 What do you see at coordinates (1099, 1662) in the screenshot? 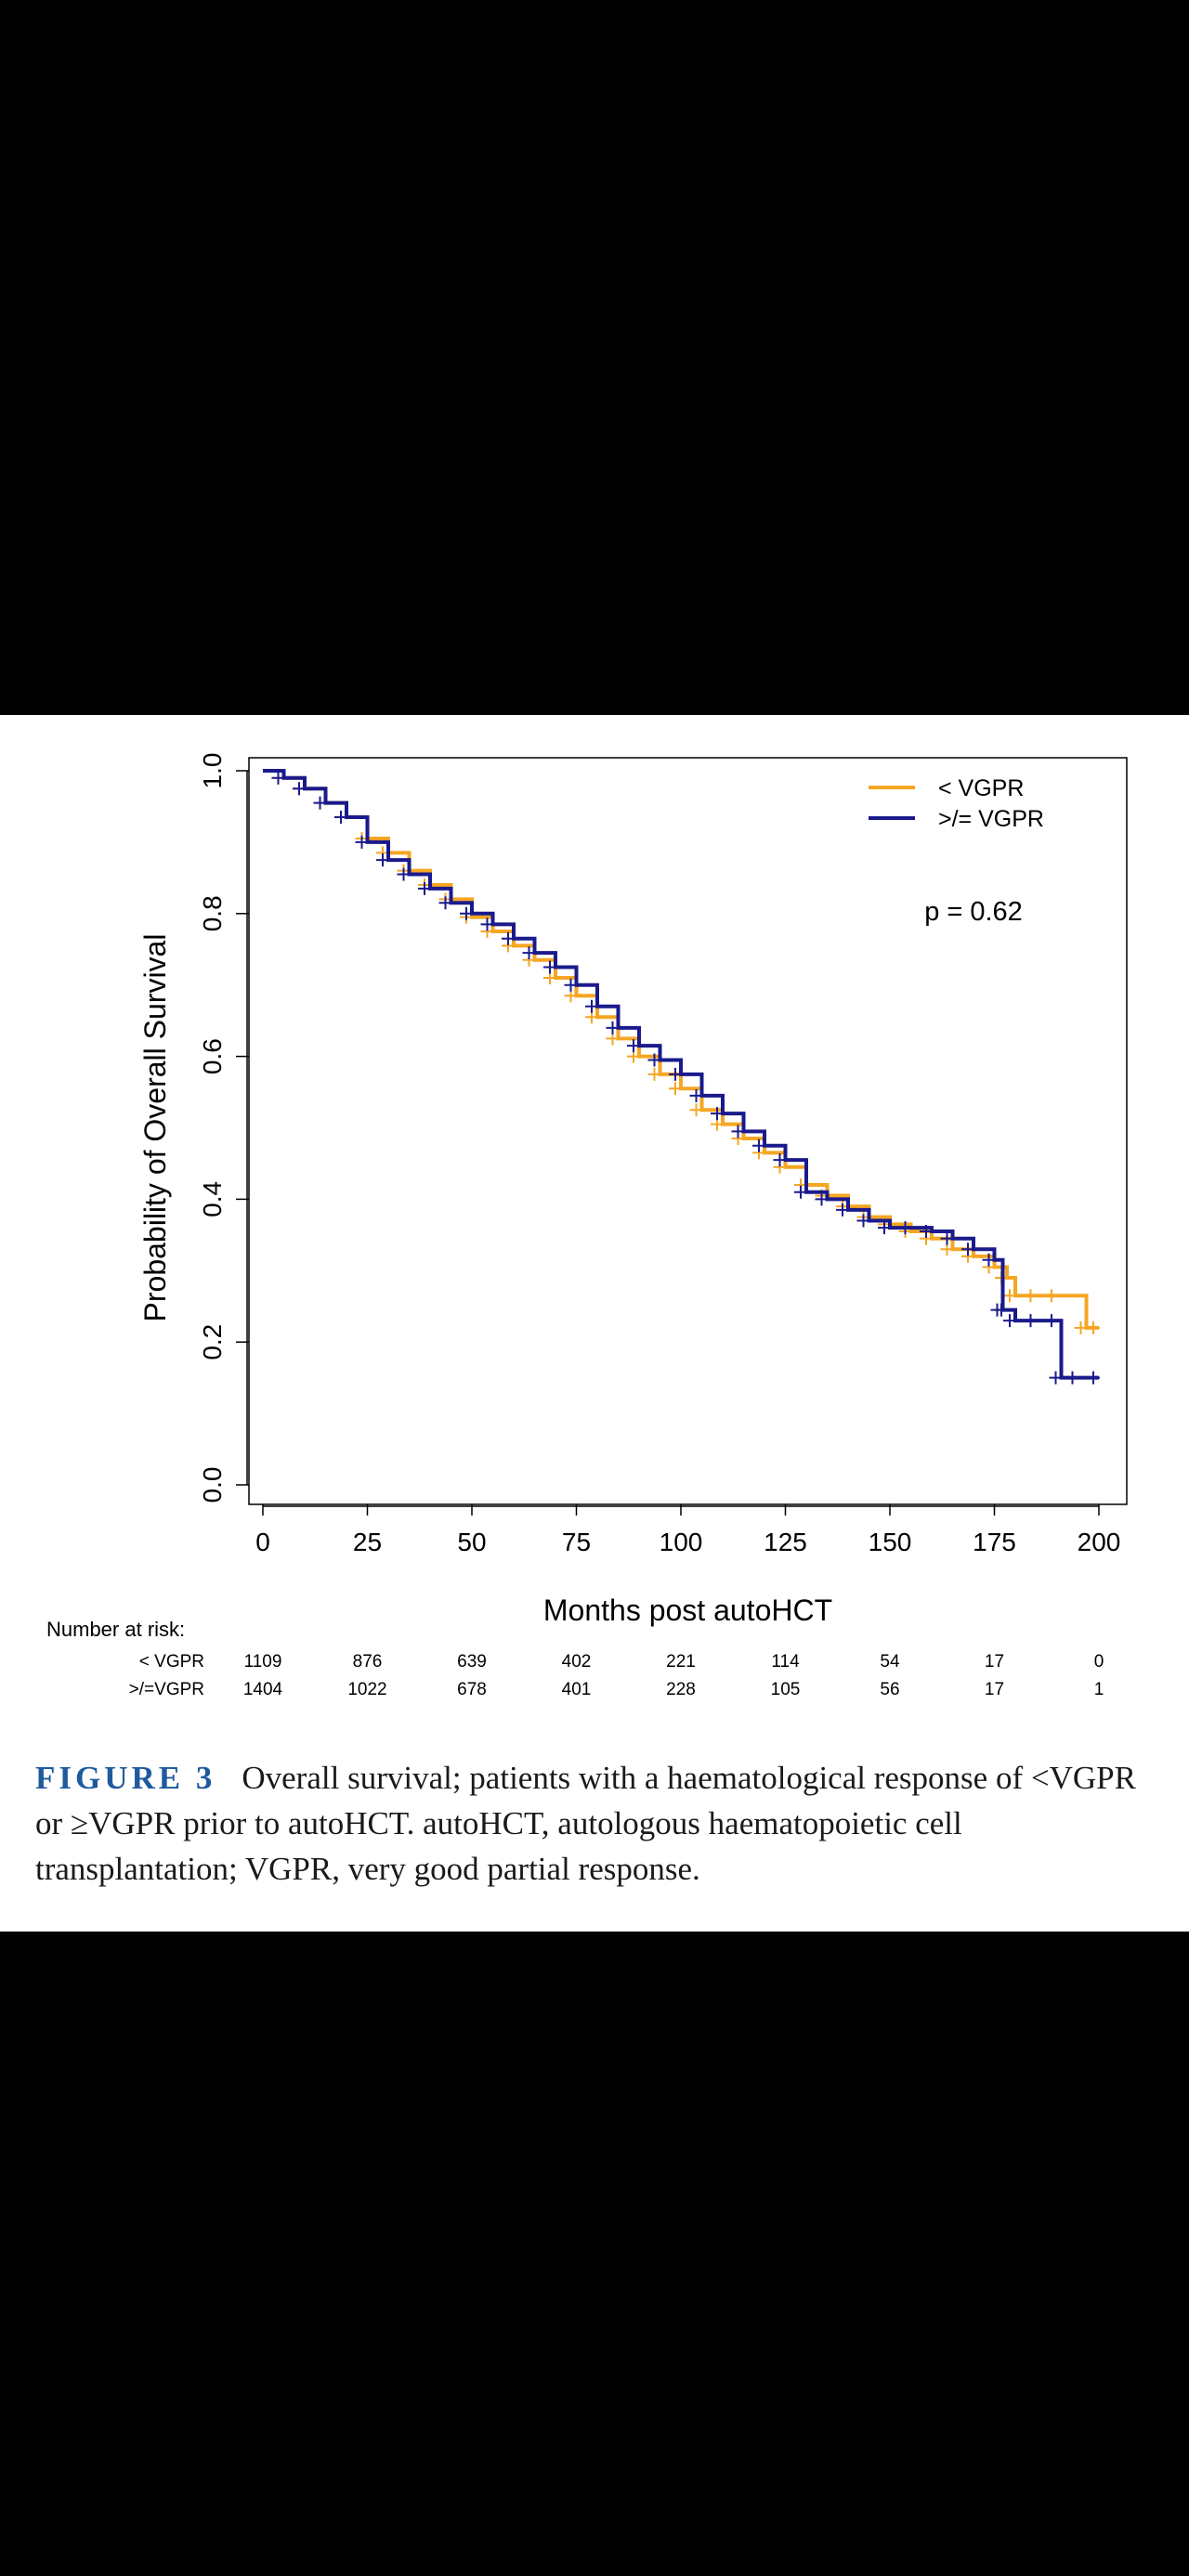
I see `risk-value: 0` at bounding box center [1099, 1662].